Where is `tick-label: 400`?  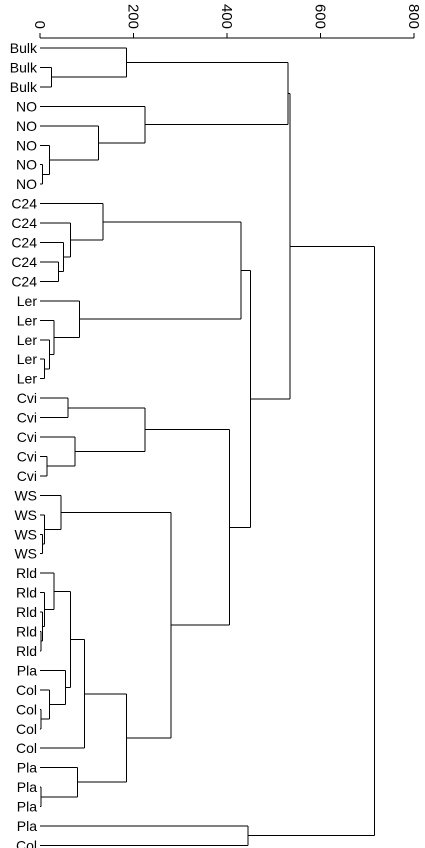
tick-label: 400 is located at coordinates (226, 16).